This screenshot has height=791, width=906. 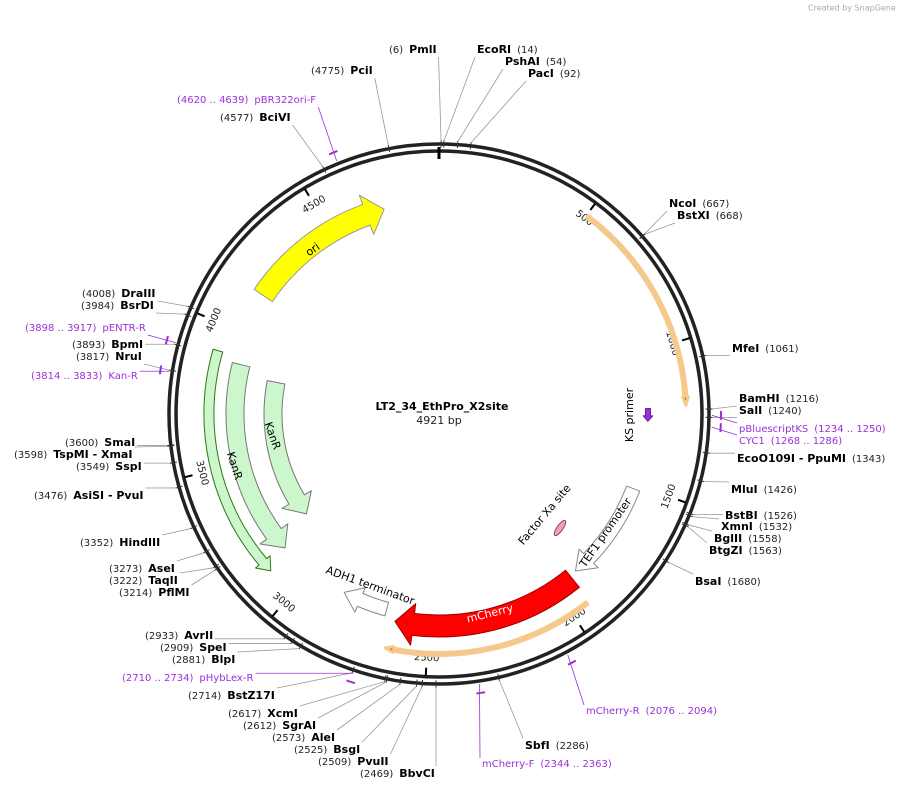 What do you see at coordinates (372, 761) in the screenshot?
I see `site-name: PvuII` at bounding box center [372, 761].